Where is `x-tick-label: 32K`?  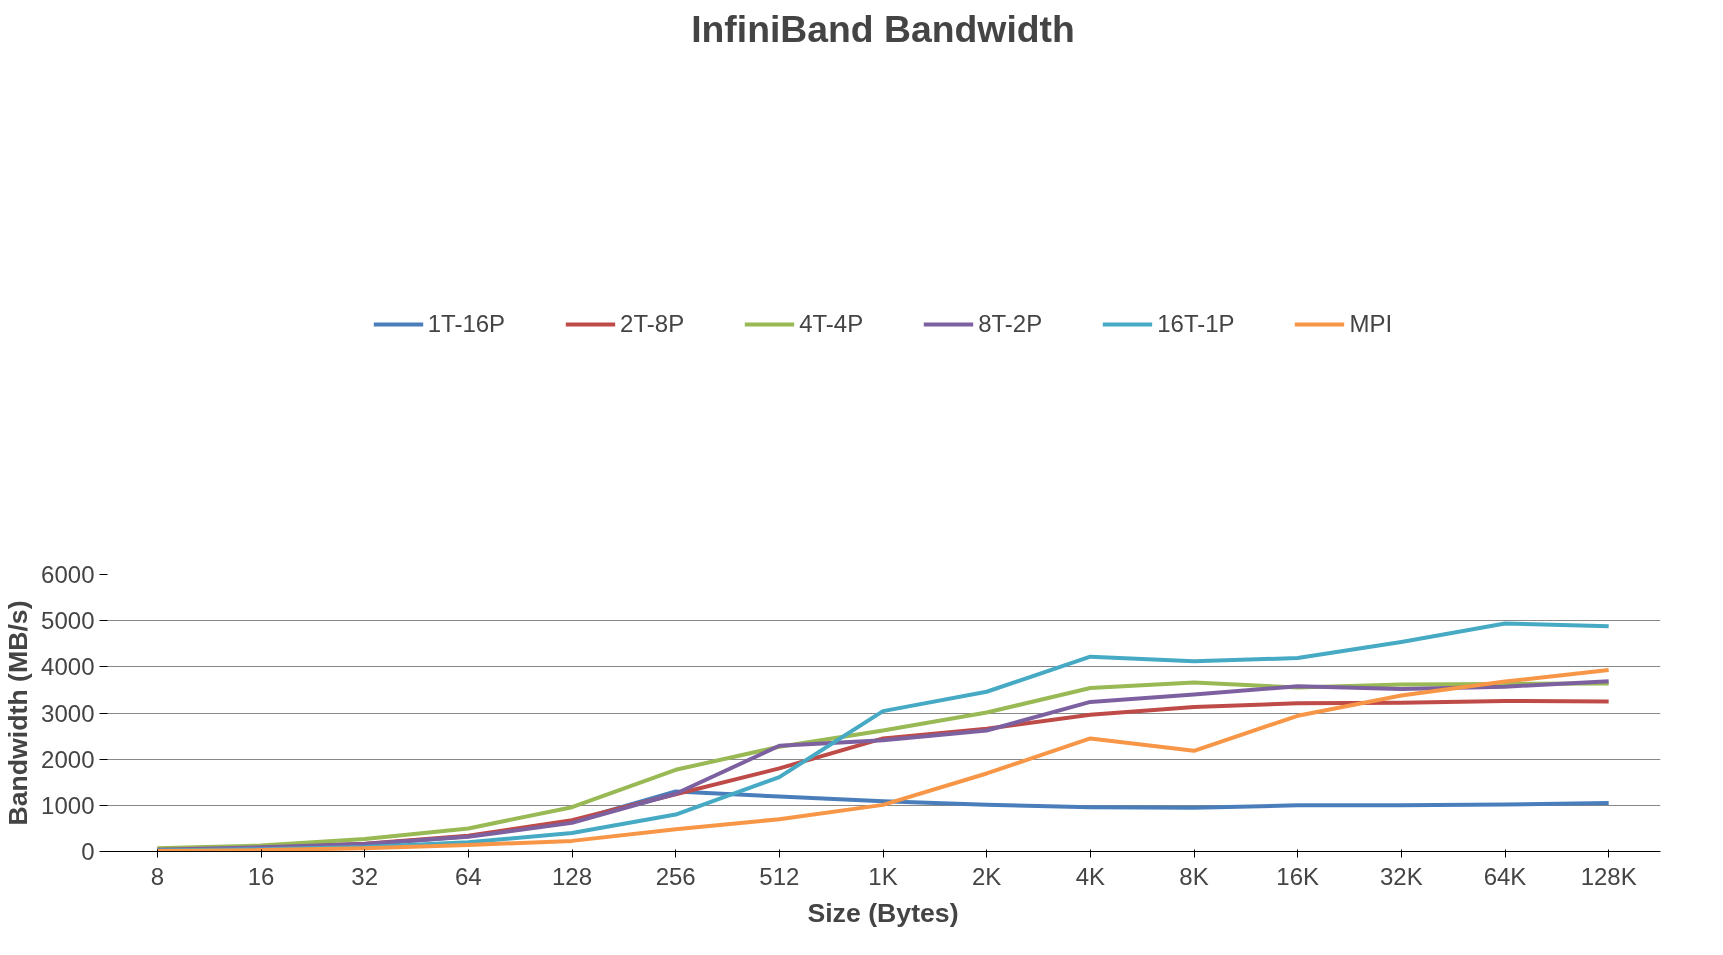
x-tick-label: 32K is located at coordinates (1401, 876).